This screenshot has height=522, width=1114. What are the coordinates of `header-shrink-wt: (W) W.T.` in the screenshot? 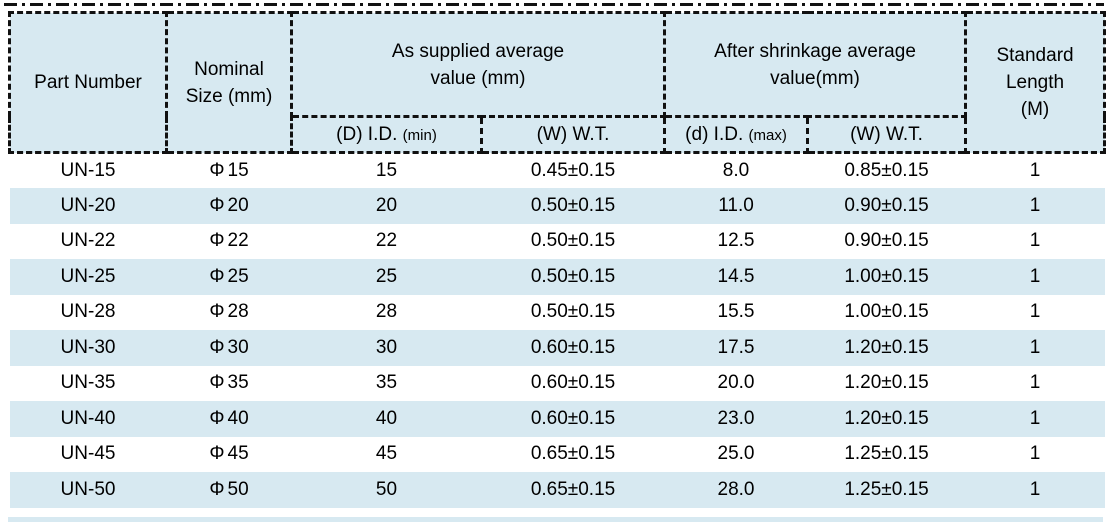 It's located at (887, 134).